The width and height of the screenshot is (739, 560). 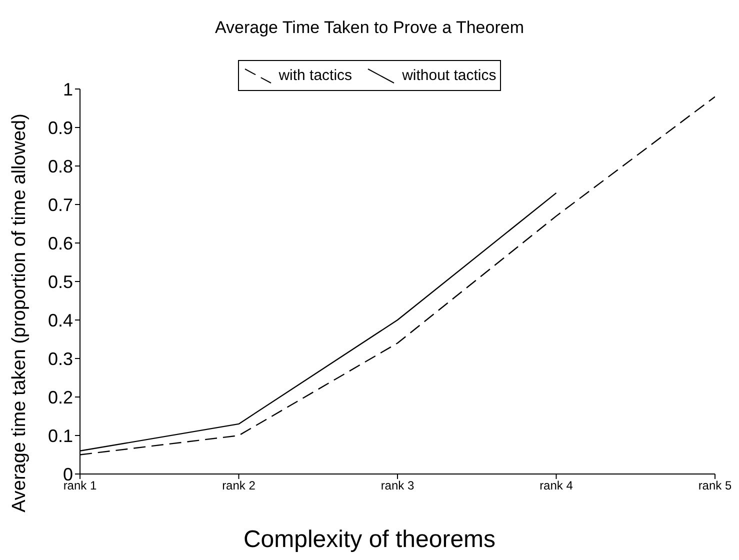 I want to click on y-tick-label: 0.7, so click(x=60, y=204).